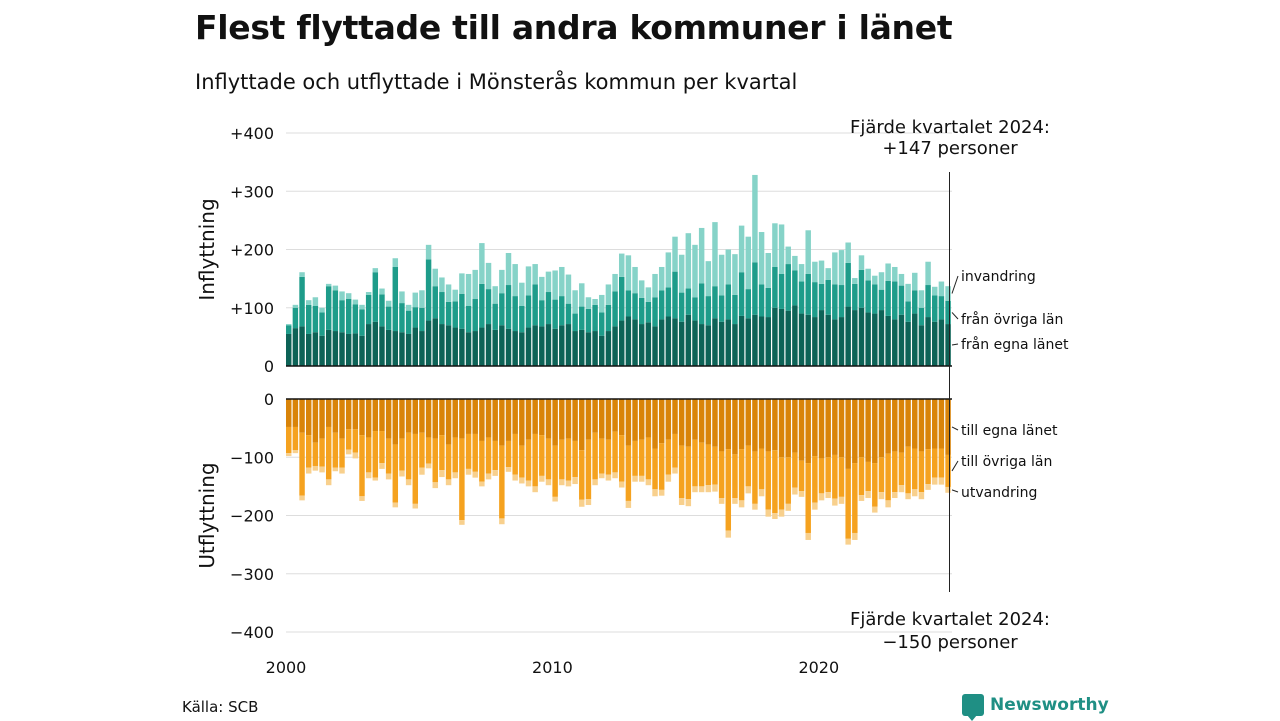 Image resolution: width=1280 pixels, height=721 pixels. I want to click on x-tick-label: 2000, so click(286, 667).